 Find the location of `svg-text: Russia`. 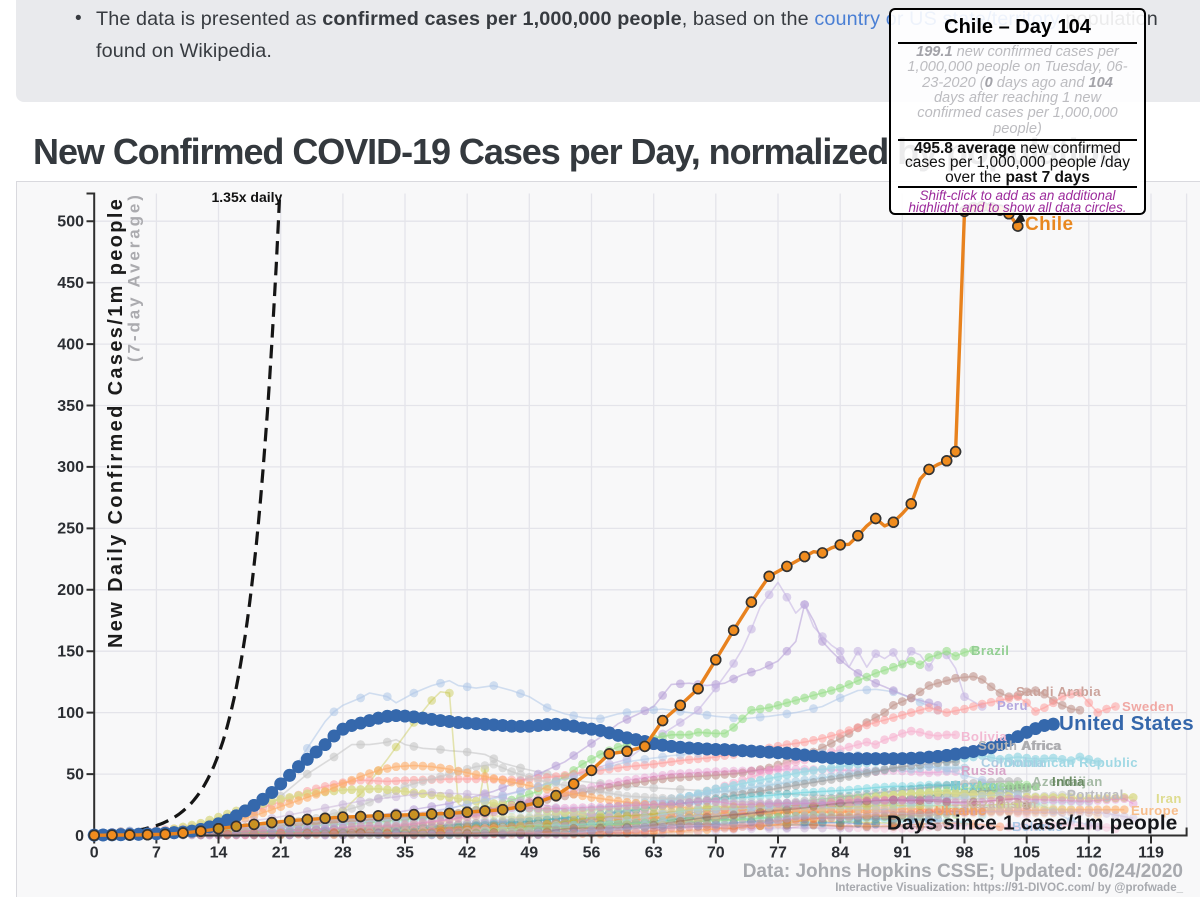

svg-text: Russia is located at coordinates (984, 770).